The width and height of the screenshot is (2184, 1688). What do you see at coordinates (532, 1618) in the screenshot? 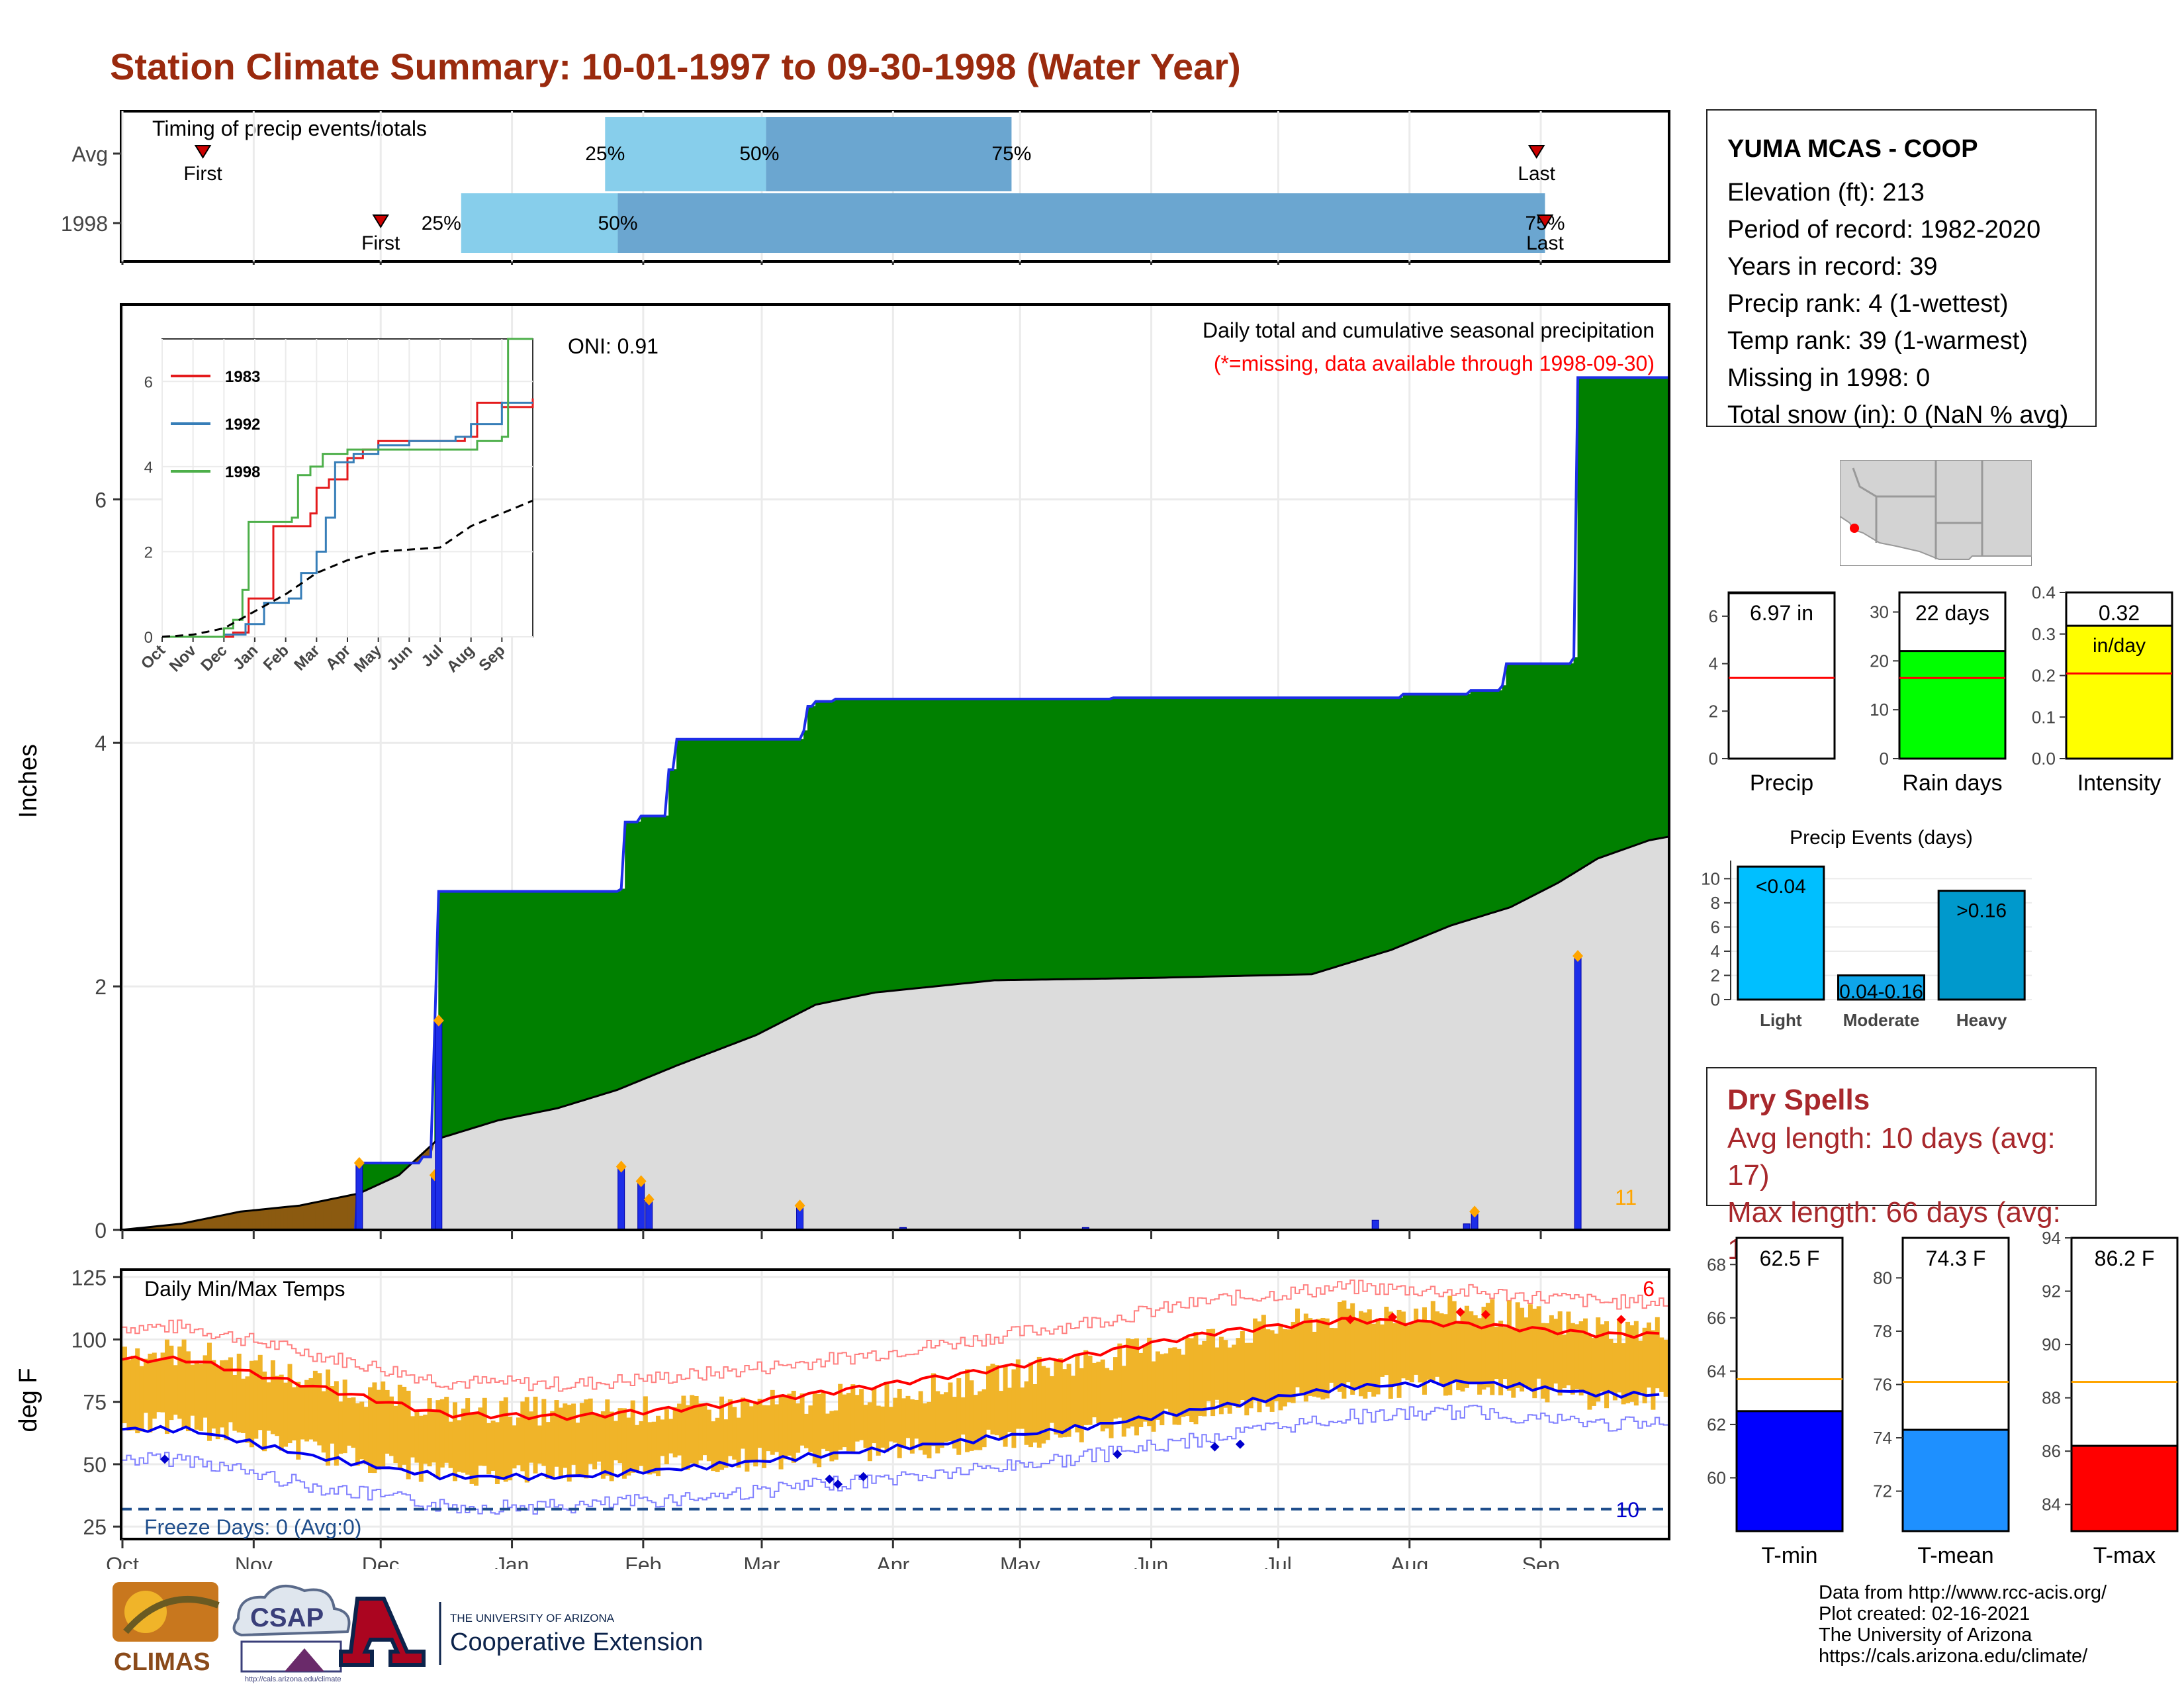
I see `ua-text-top: THE UNIVERSITY OF ARIZONA` at bounding box center [532, 1618].